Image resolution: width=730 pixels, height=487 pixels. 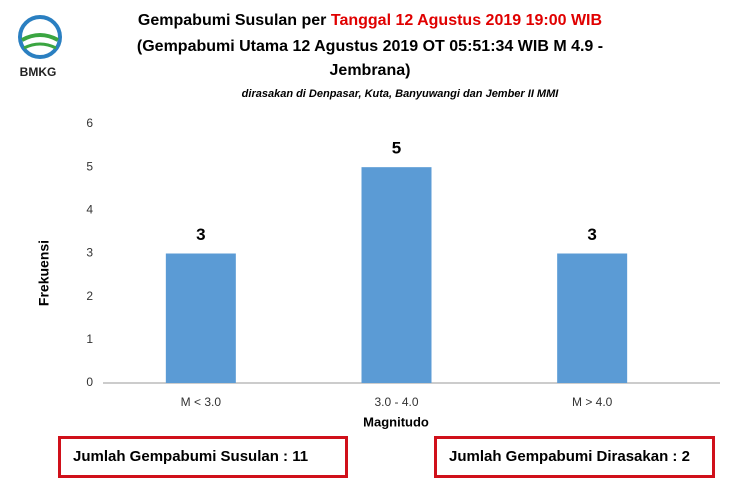 What do you see at coordinates (89, 166) in the screenshot?
I see `y-tick-label: 5` at bounding box center [89, 166].